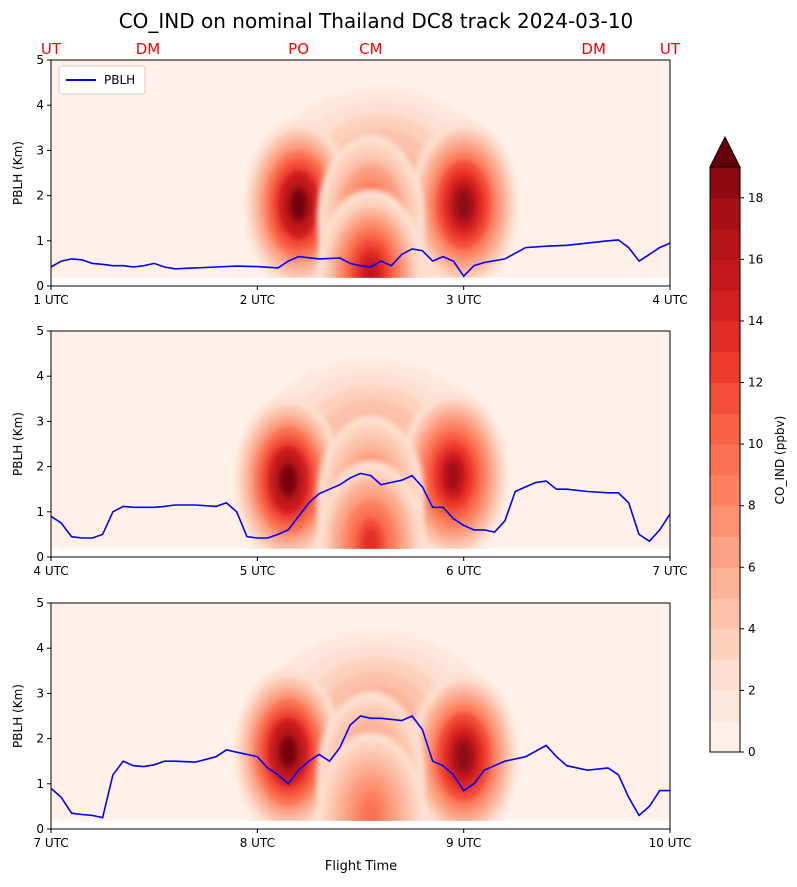 This screenshot has width=797, height=887. Describe the element at coordinates (752, 506) in the screenshot. I see `colorbar-tick-label: 8` at that location.